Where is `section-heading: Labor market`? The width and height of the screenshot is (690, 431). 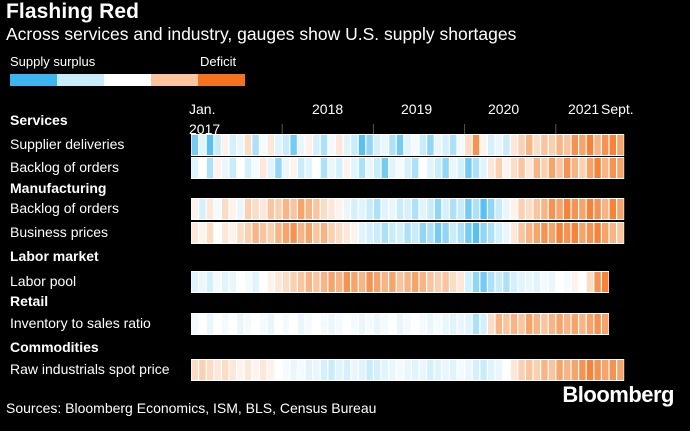 section-heading: Labor market is located at coordinates (54, 256).